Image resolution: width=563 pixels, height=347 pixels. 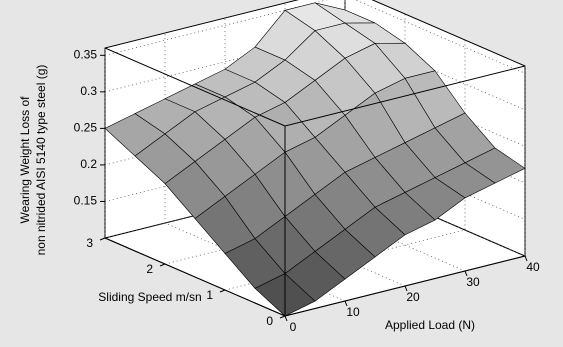 I want to click on y-tick-label: 0, so click(x=269, y=321).